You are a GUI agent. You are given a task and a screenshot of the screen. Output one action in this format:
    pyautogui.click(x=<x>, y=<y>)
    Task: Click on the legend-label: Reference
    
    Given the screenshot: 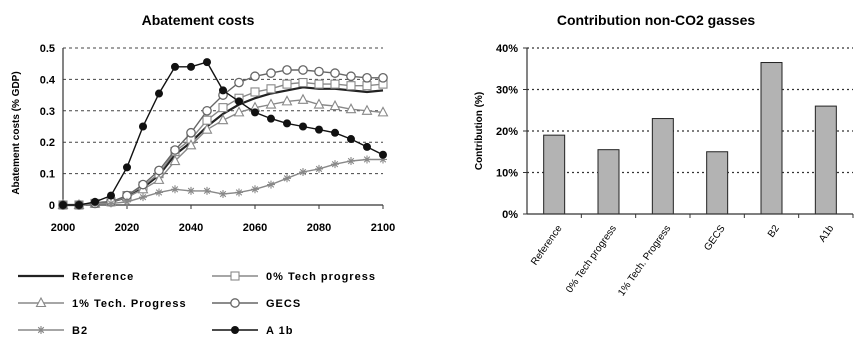 What is the action you would take?
    pyautogui.click(x=103, y=277)
    